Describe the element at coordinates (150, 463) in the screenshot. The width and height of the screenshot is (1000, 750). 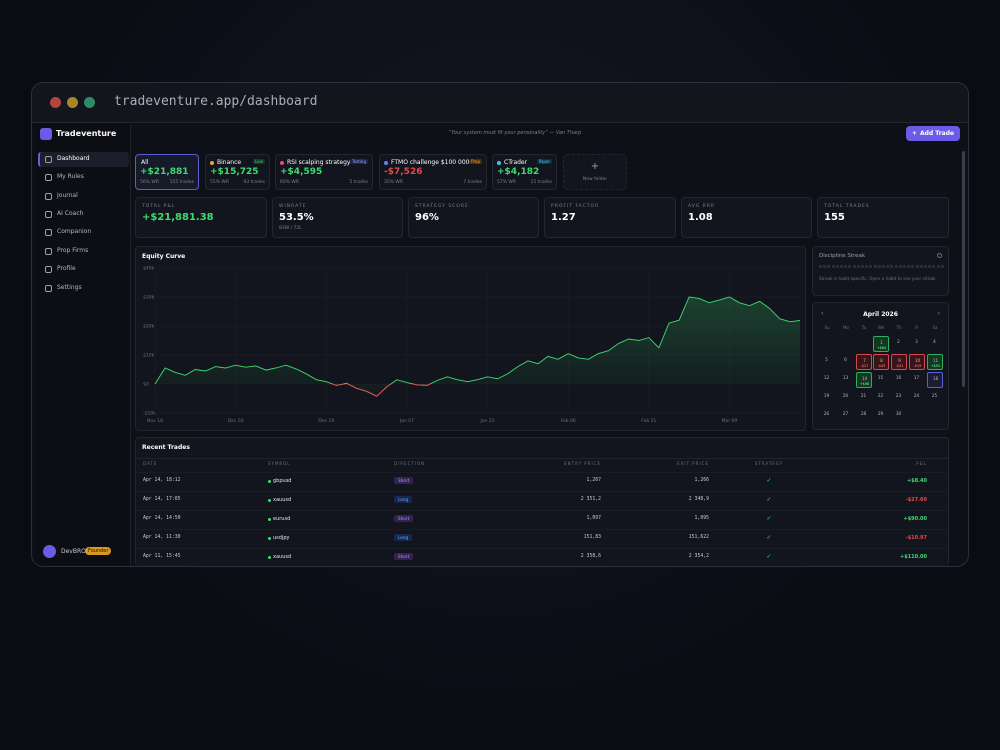
I see `column-header: DATE` at that location.